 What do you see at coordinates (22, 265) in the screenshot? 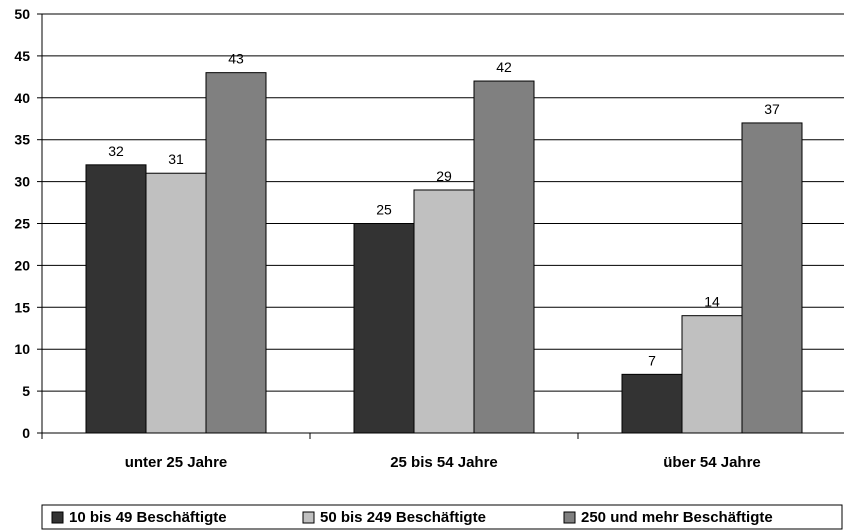
I see `y-tick-label: 20` at bounding box center [22, 265].